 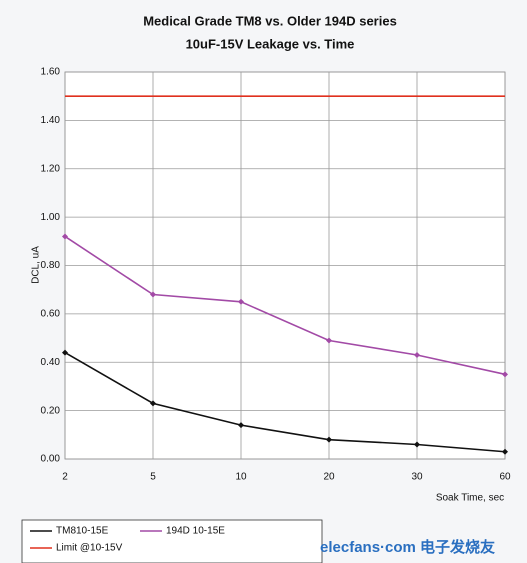 I want to click on legend-label: TM810-15E, so click(x=82, y=531).